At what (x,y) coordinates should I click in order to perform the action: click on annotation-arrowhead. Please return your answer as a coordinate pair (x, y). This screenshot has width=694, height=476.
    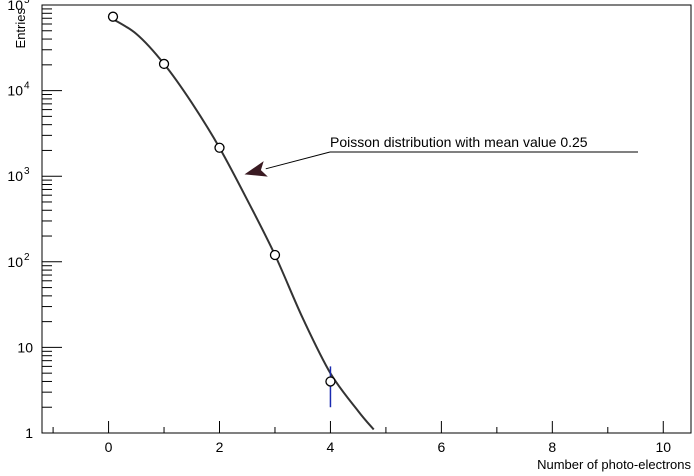
    Looking at the image, I should click on (256, 169).